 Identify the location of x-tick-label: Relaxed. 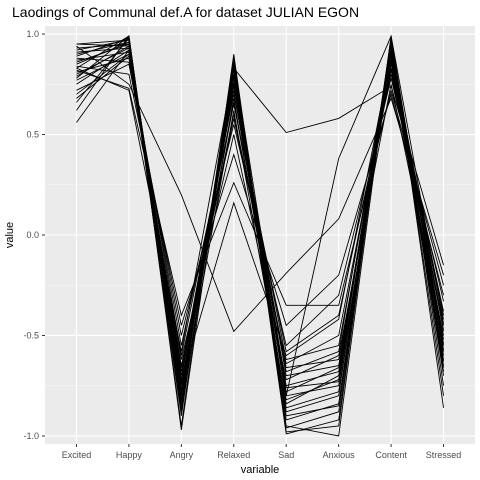
(233, 455).